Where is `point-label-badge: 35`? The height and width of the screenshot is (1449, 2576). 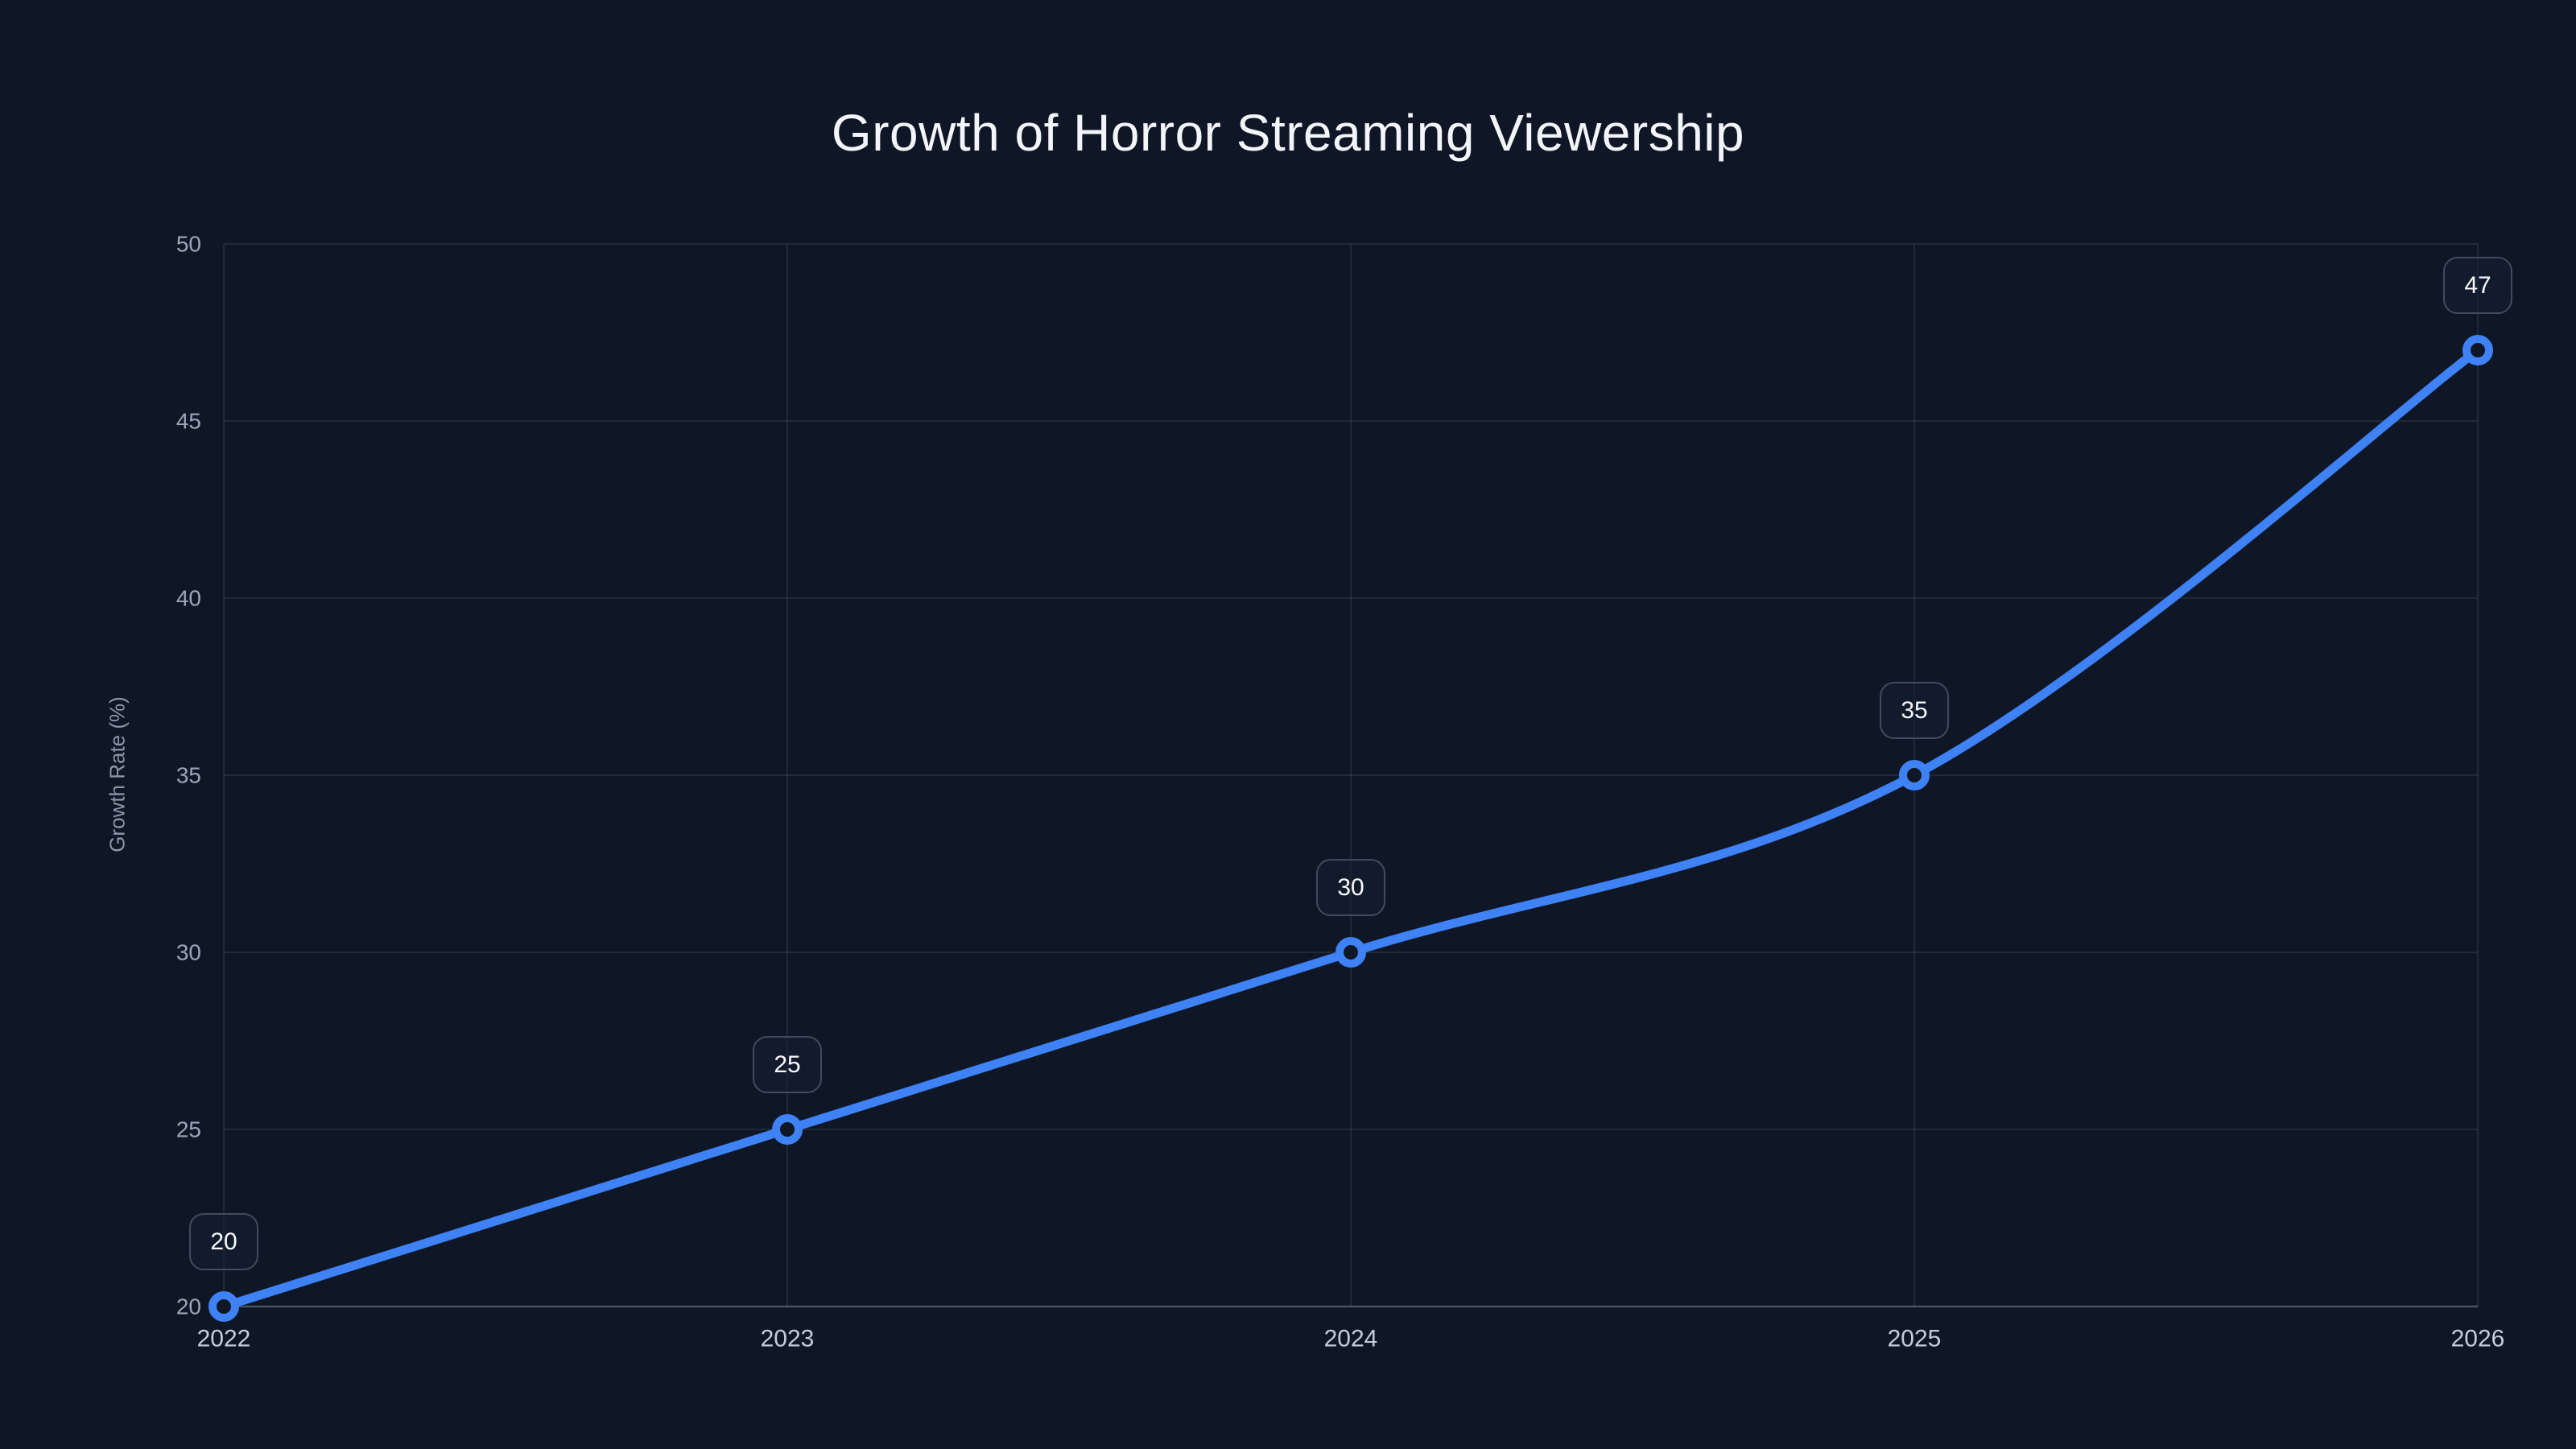
point-label-badge: 35 is located at coordinates (1914, 710).